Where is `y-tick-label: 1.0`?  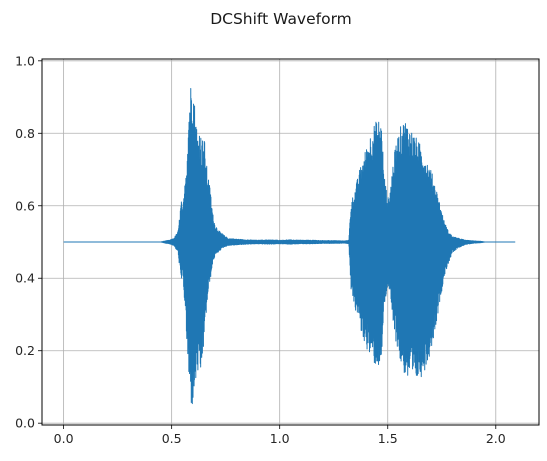
y-tick-label: 1.0 is located at coordinates (25, 60).